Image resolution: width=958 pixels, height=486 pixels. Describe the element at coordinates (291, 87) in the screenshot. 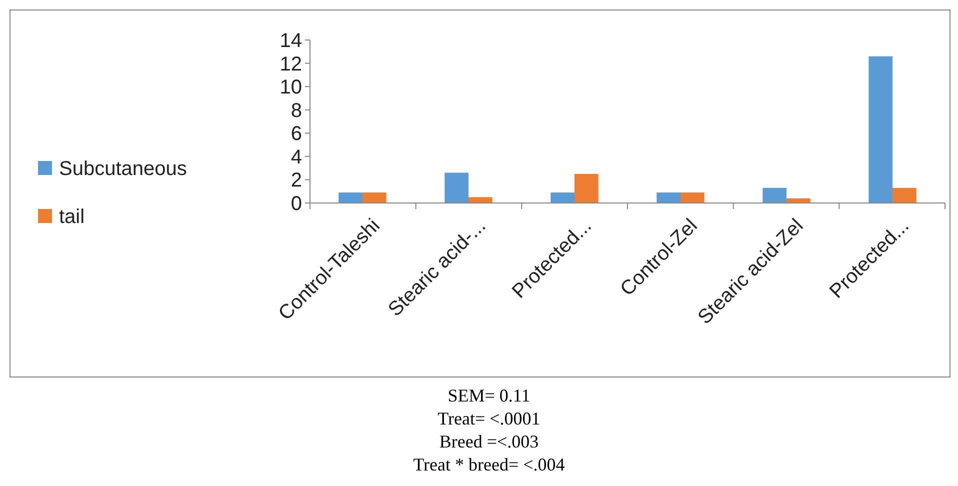

I see `y-tick-label: 10` at that location.